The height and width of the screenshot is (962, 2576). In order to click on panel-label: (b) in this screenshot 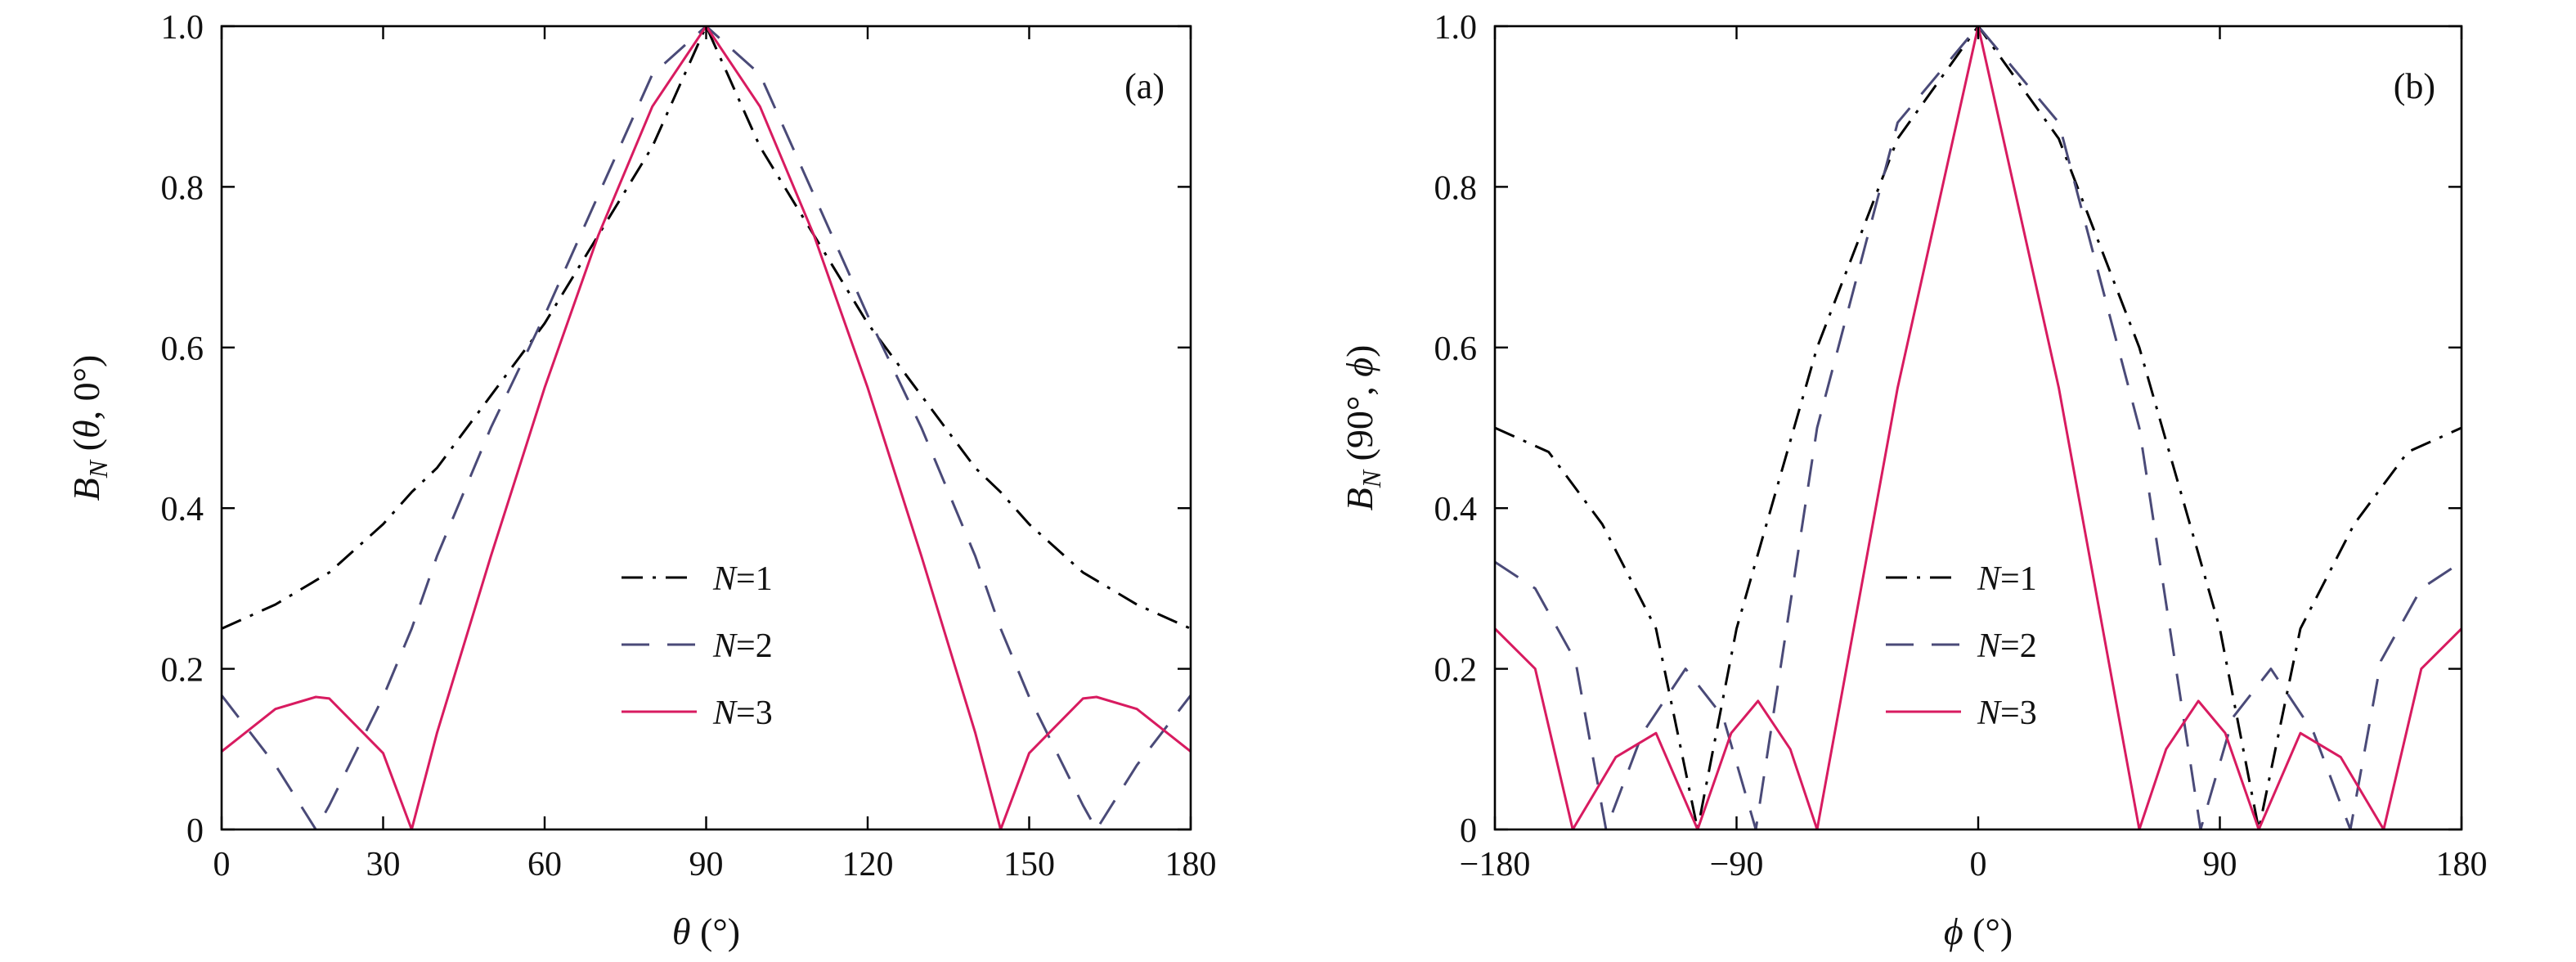, I will do `click(2414, 86)`.